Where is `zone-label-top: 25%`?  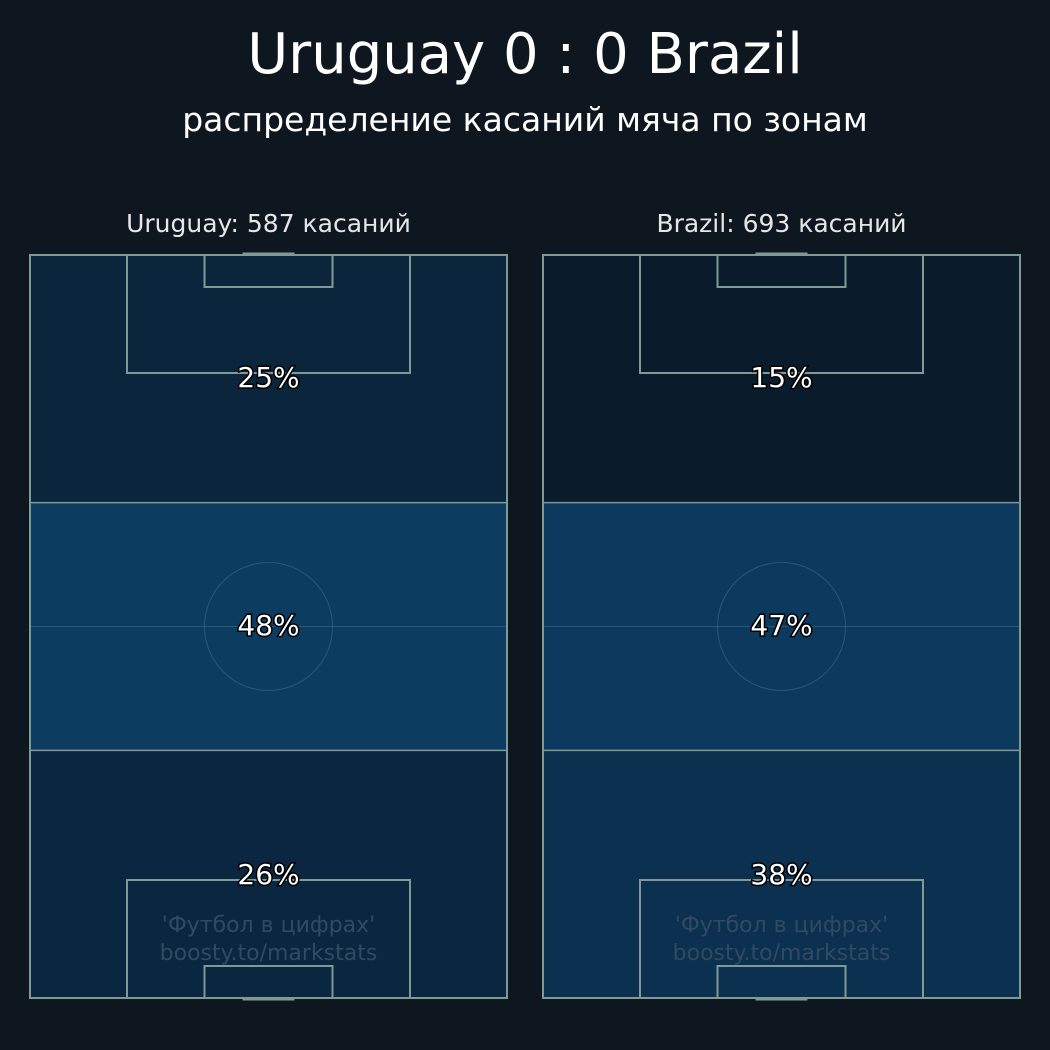
zone-label-top: 25% is located at coordinates (268, 377).